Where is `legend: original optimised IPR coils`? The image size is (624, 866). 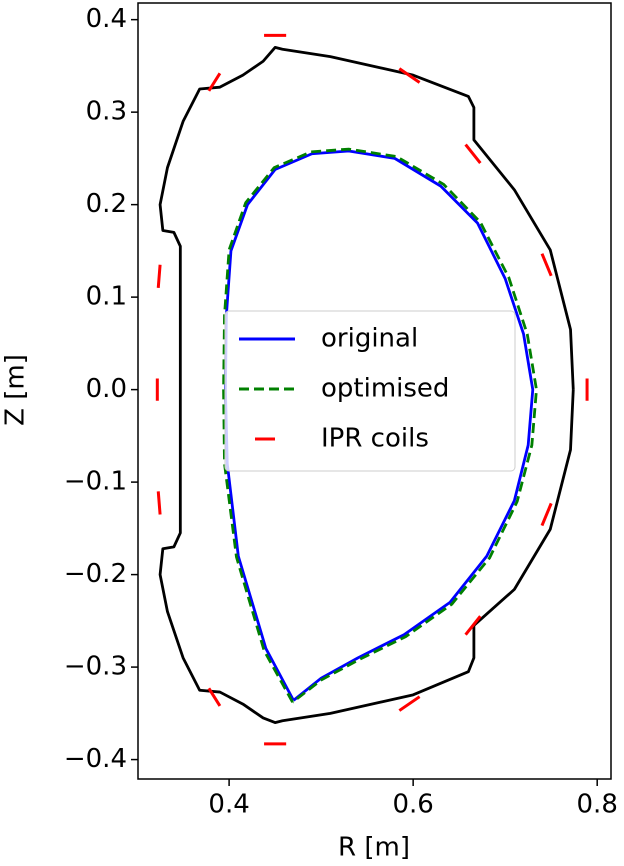
legend: original optimised IPR coils is located at coordinates (370, 391).